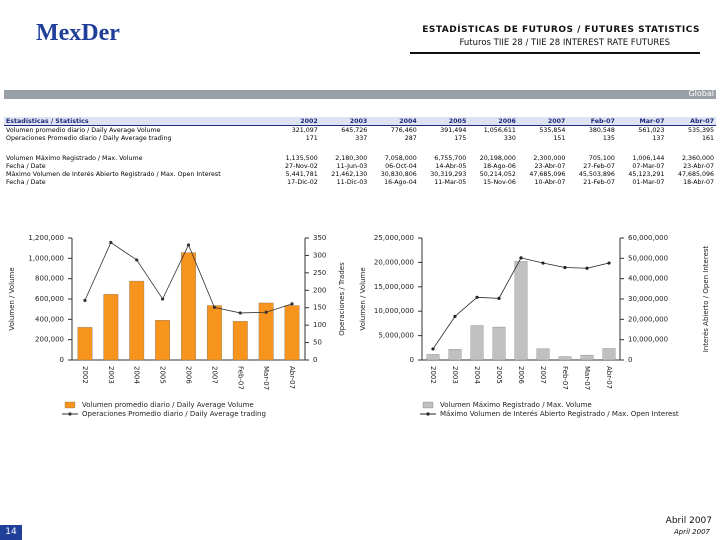 The image size is (720, 540). Describe the element at coordinates (302, 182) in the screenshot. I see `table-cell: 17-Dic-02` at that location.